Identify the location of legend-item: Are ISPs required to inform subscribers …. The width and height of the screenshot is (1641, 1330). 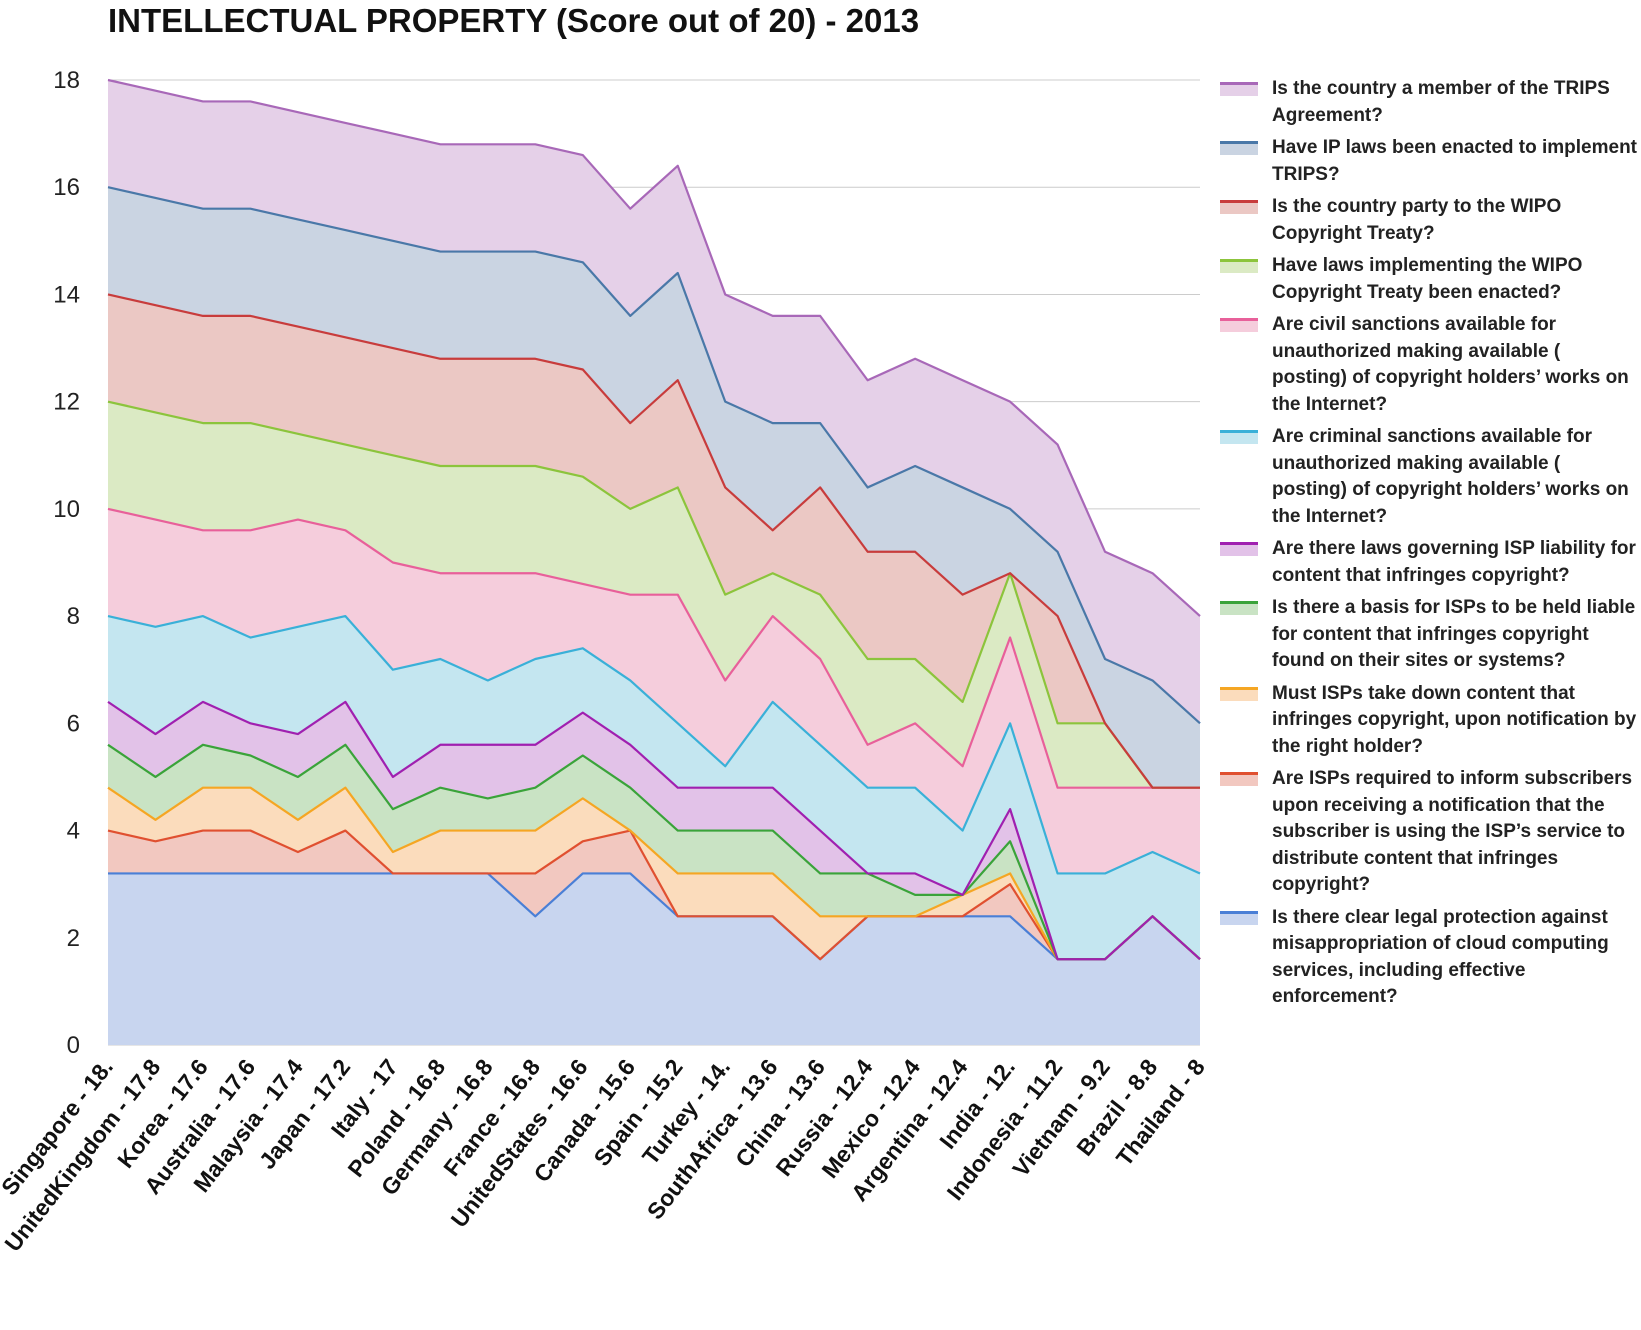
(1430, 832).